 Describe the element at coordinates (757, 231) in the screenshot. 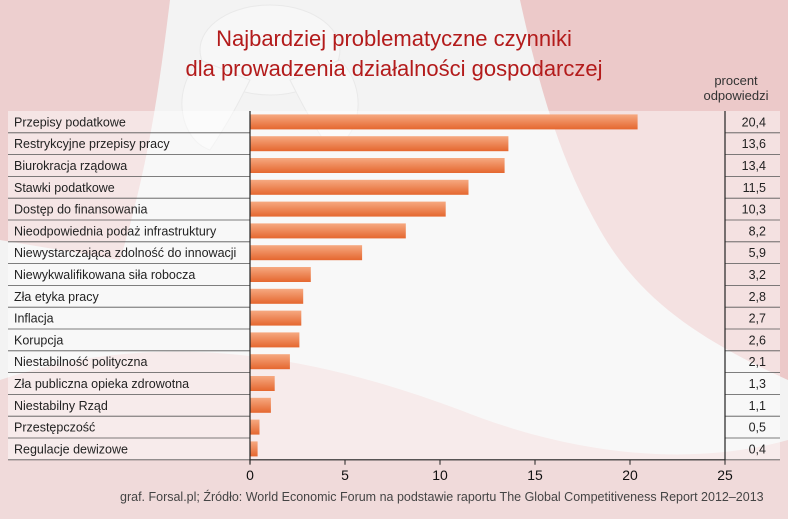

I see `value-label: 8,2` at that location.